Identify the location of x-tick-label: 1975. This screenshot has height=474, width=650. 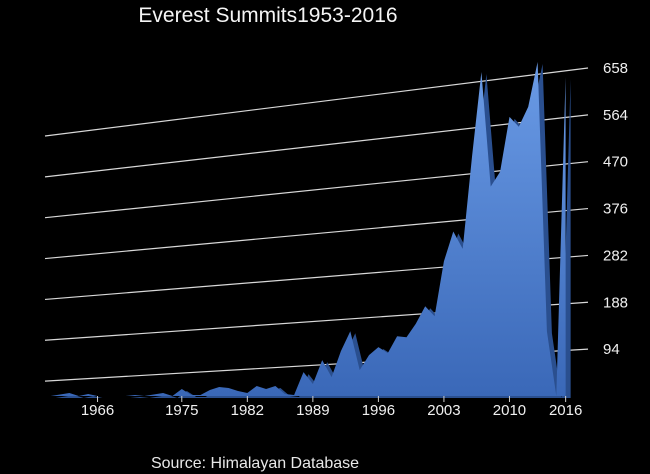
(181, 410).